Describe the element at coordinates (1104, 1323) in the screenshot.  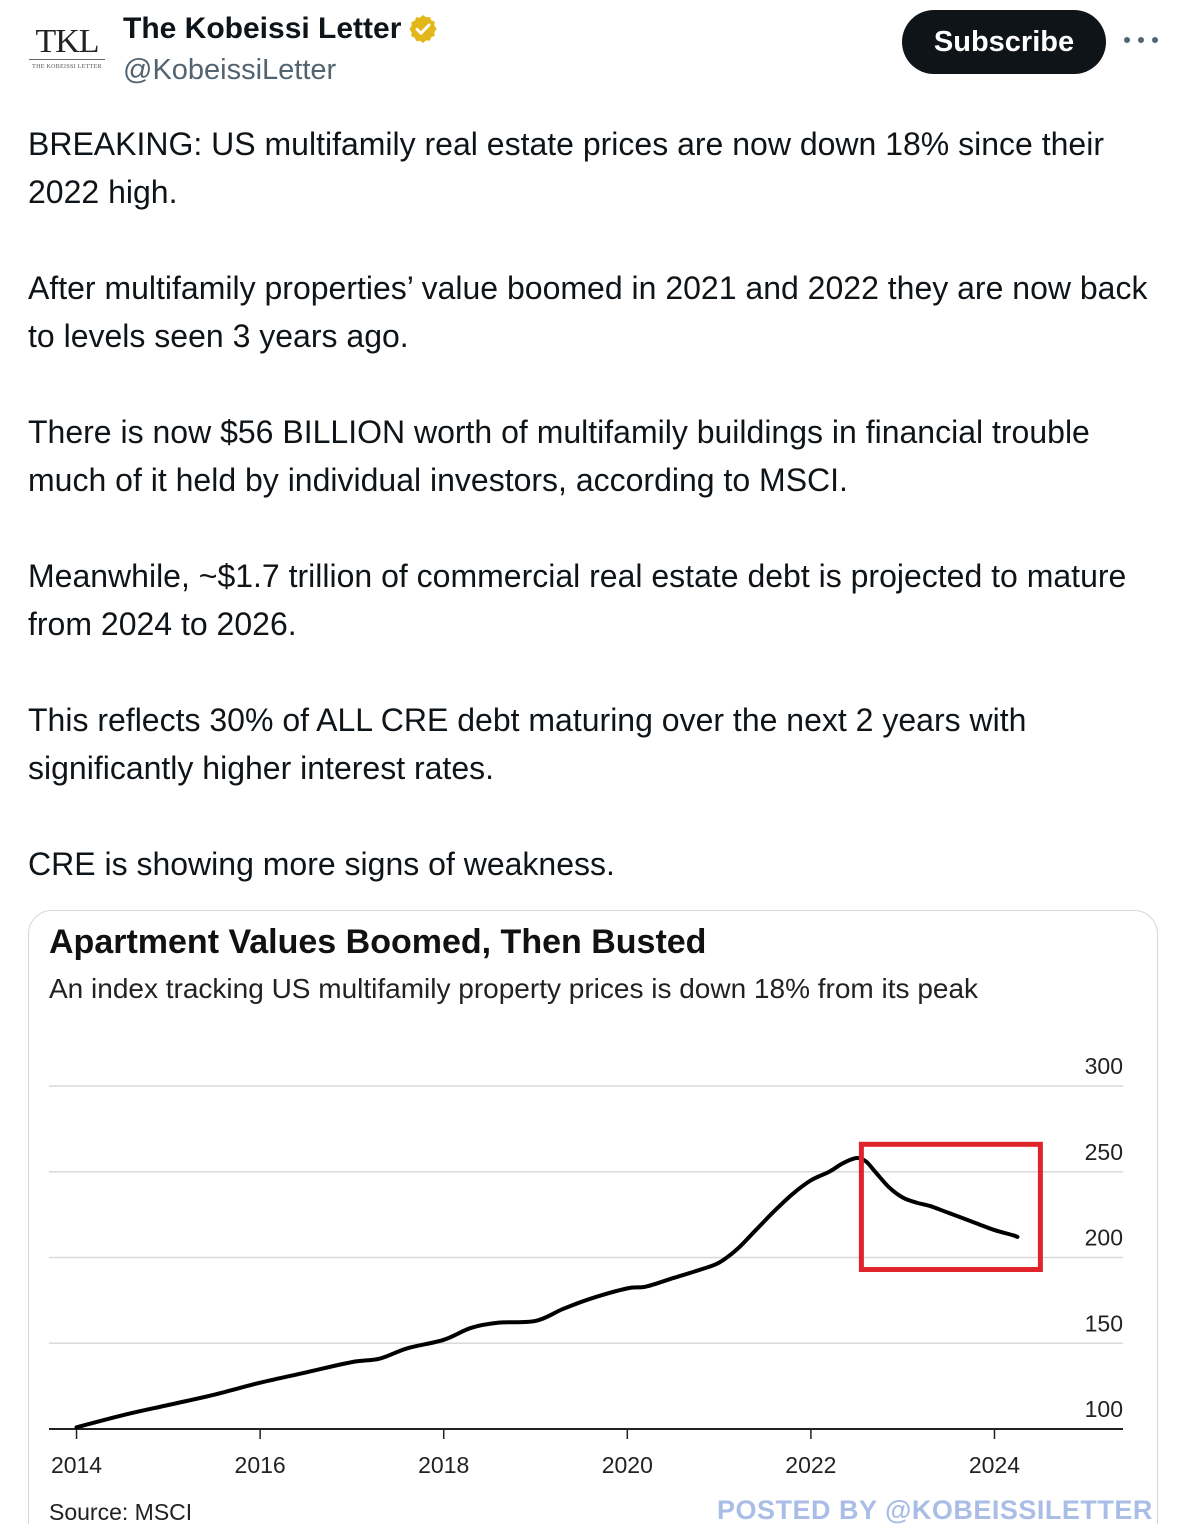
I see `y-tick-label: 150` at that location.